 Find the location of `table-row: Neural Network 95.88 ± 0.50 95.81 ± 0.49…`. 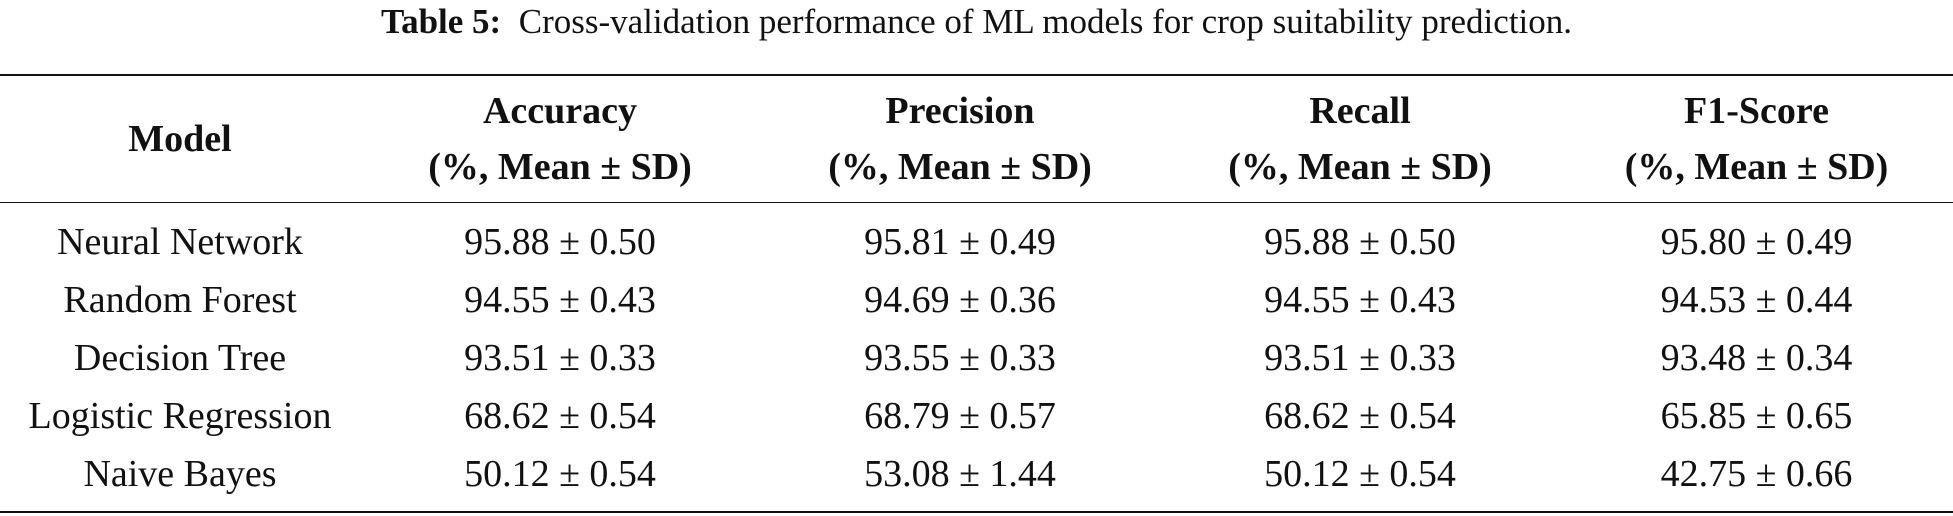

table-row: Neural Network 95.88 ± 0.50 95.81 ± 0.49… is located at coordinates (976, 242).